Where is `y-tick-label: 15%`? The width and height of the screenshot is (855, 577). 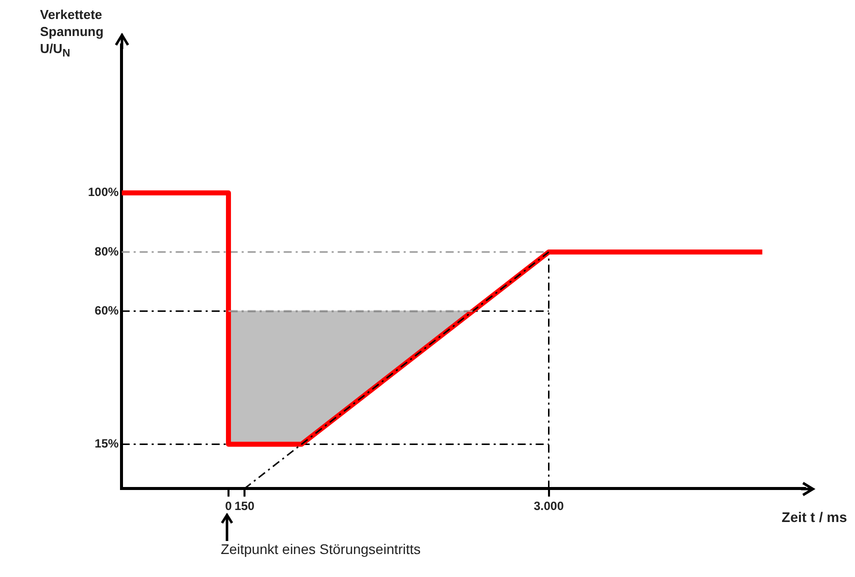
y-tick-label: 15% is located at coordinates (107, 443).